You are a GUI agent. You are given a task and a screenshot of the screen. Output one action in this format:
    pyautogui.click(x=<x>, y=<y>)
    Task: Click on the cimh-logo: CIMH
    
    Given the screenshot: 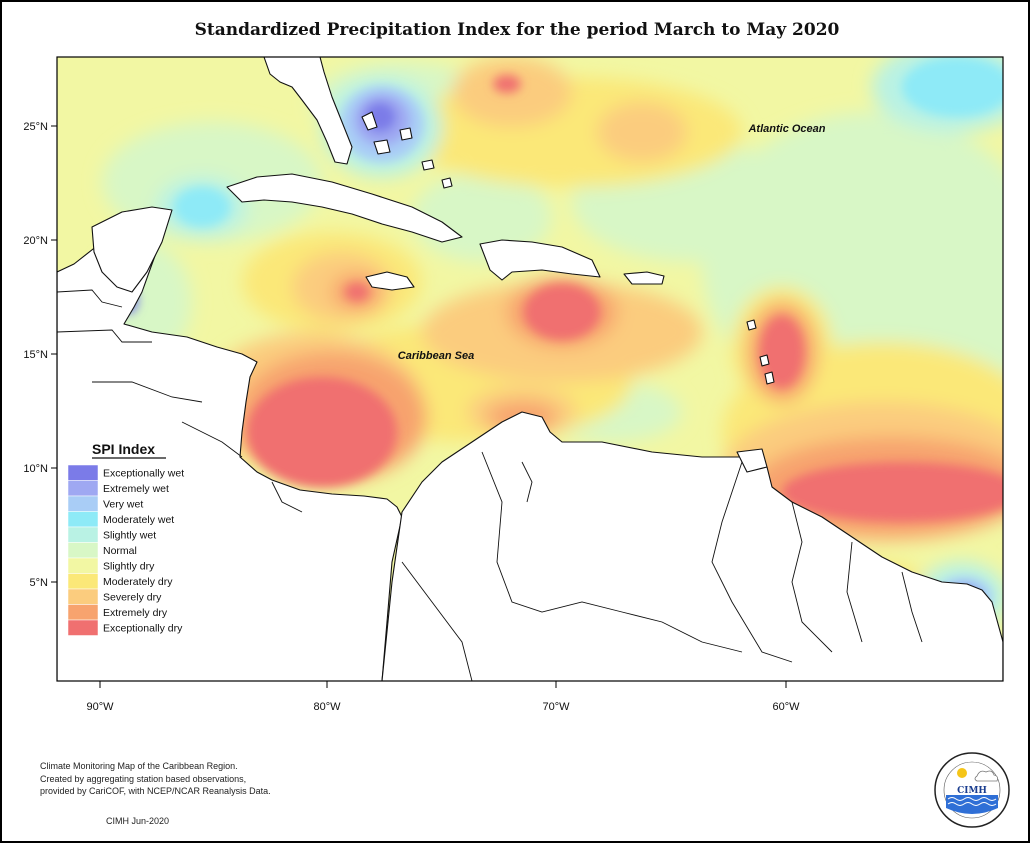 What is the action you would take?
    pyautogui.click(x=972, y=790)
    